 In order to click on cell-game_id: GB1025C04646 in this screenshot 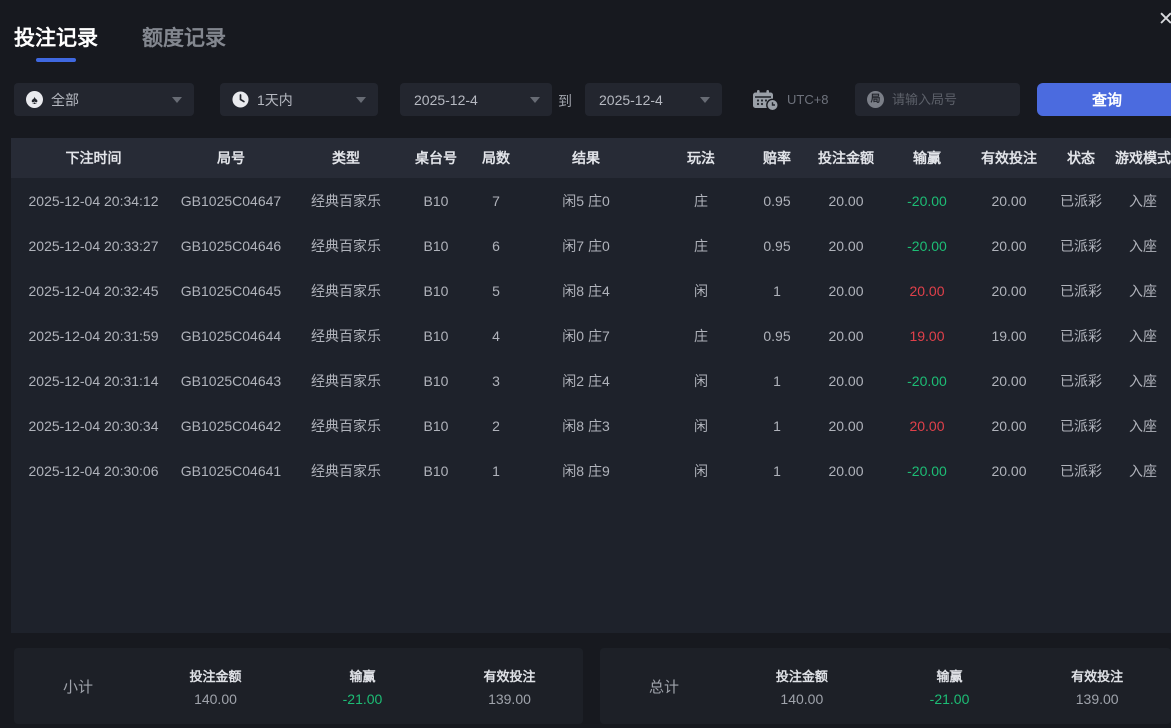, I will do `click(231, 245)`.